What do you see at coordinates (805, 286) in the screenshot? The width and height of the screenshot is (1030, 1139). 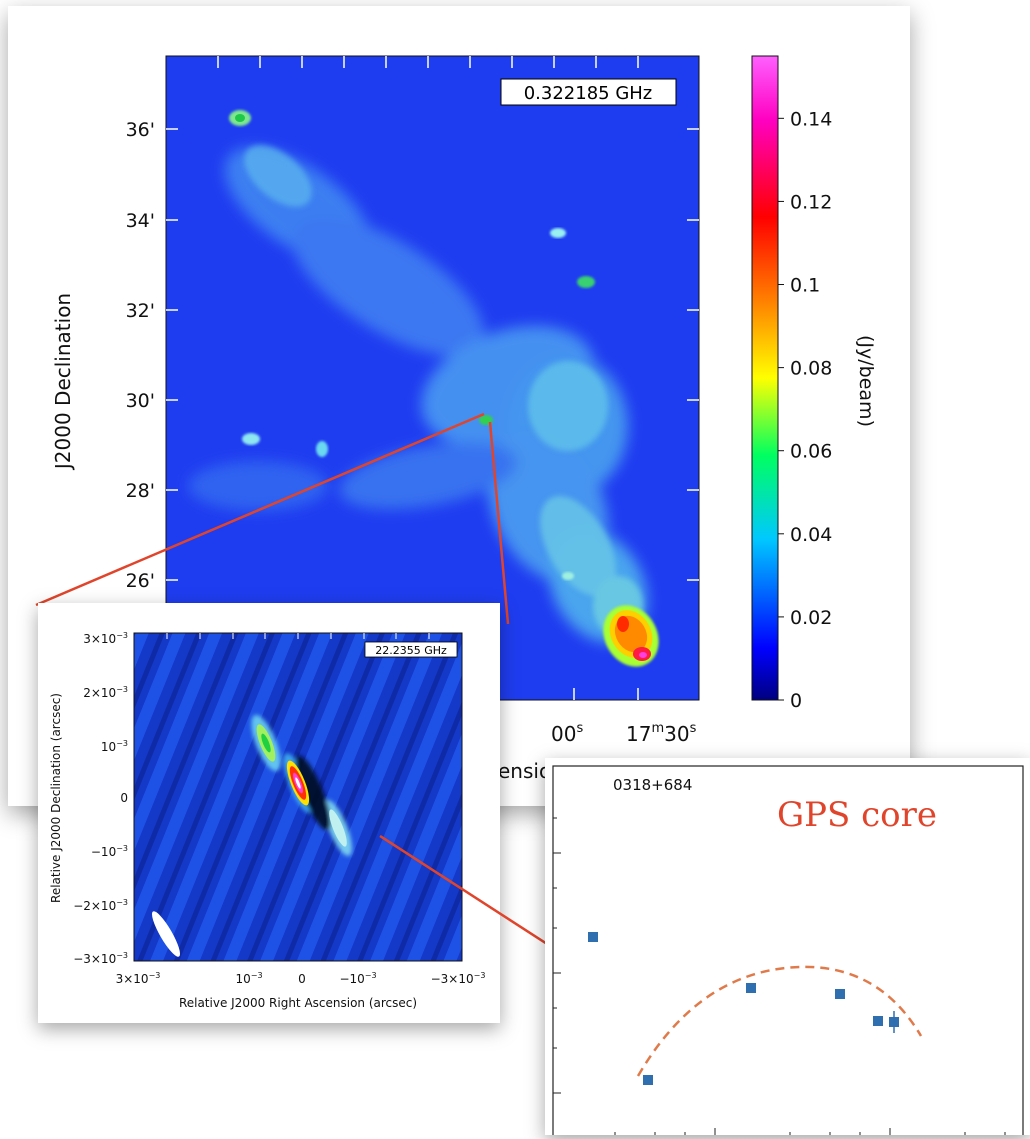 I see `colorbar-tick-label: 0.1` at bounding box center [805, 286].